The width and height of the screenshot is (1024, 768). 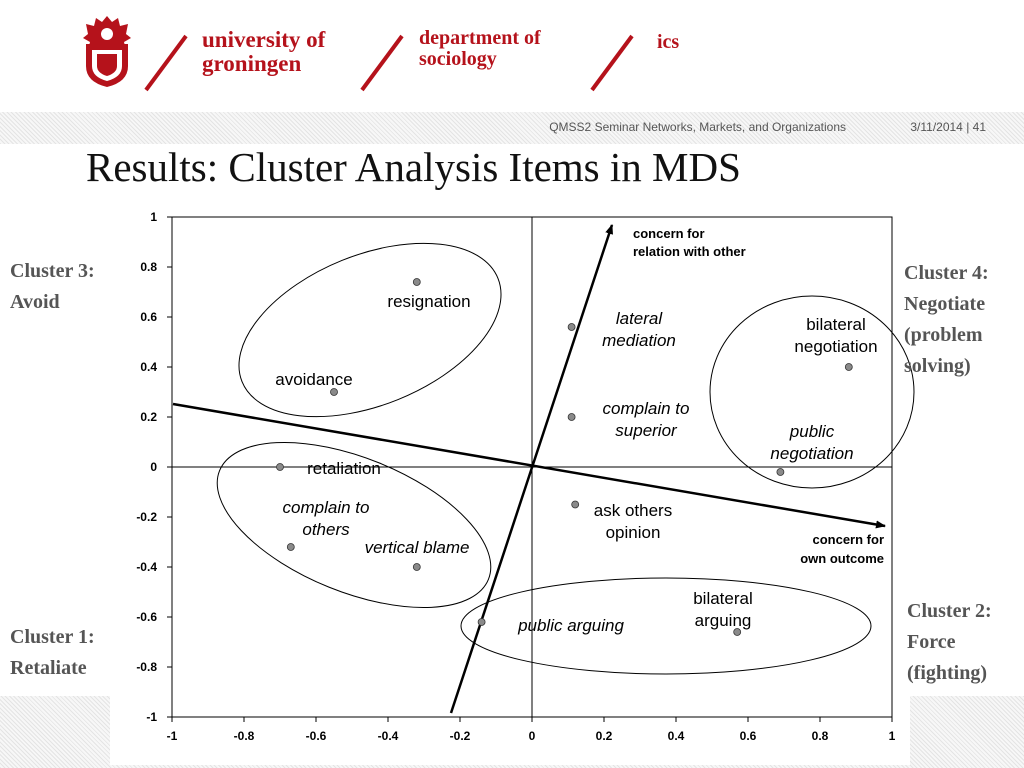 I want to click on relation-concern-arrow, so click(x=531, y=469).